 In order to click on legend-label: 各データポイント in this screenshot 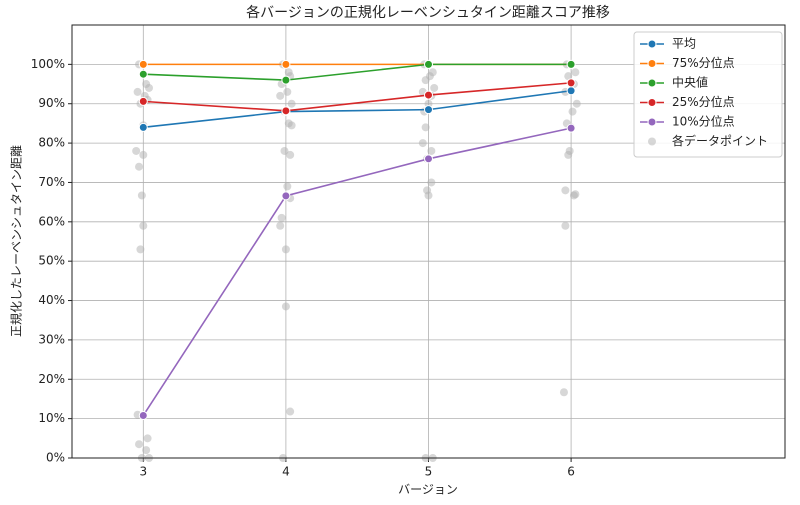, I will do `click(720, 140)`.